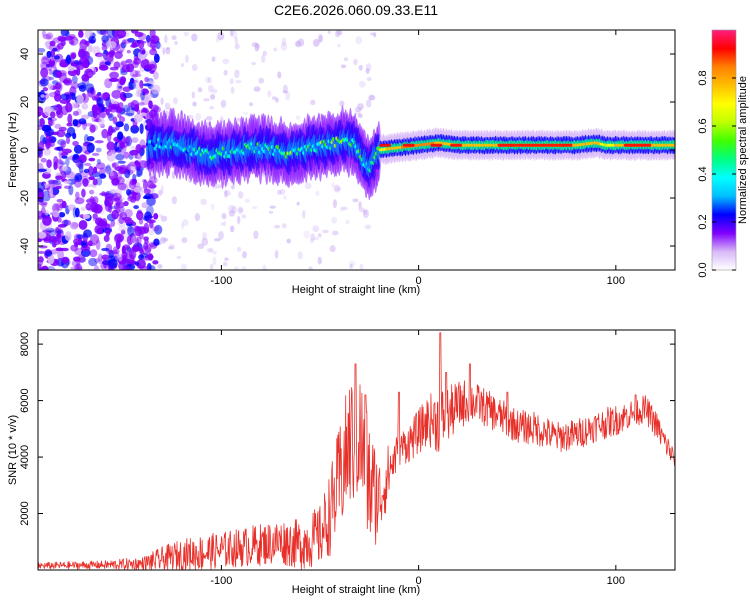  Describe the element at coordinates (724, 150) in the screenshot. I see `colorbar-frame` at that location.